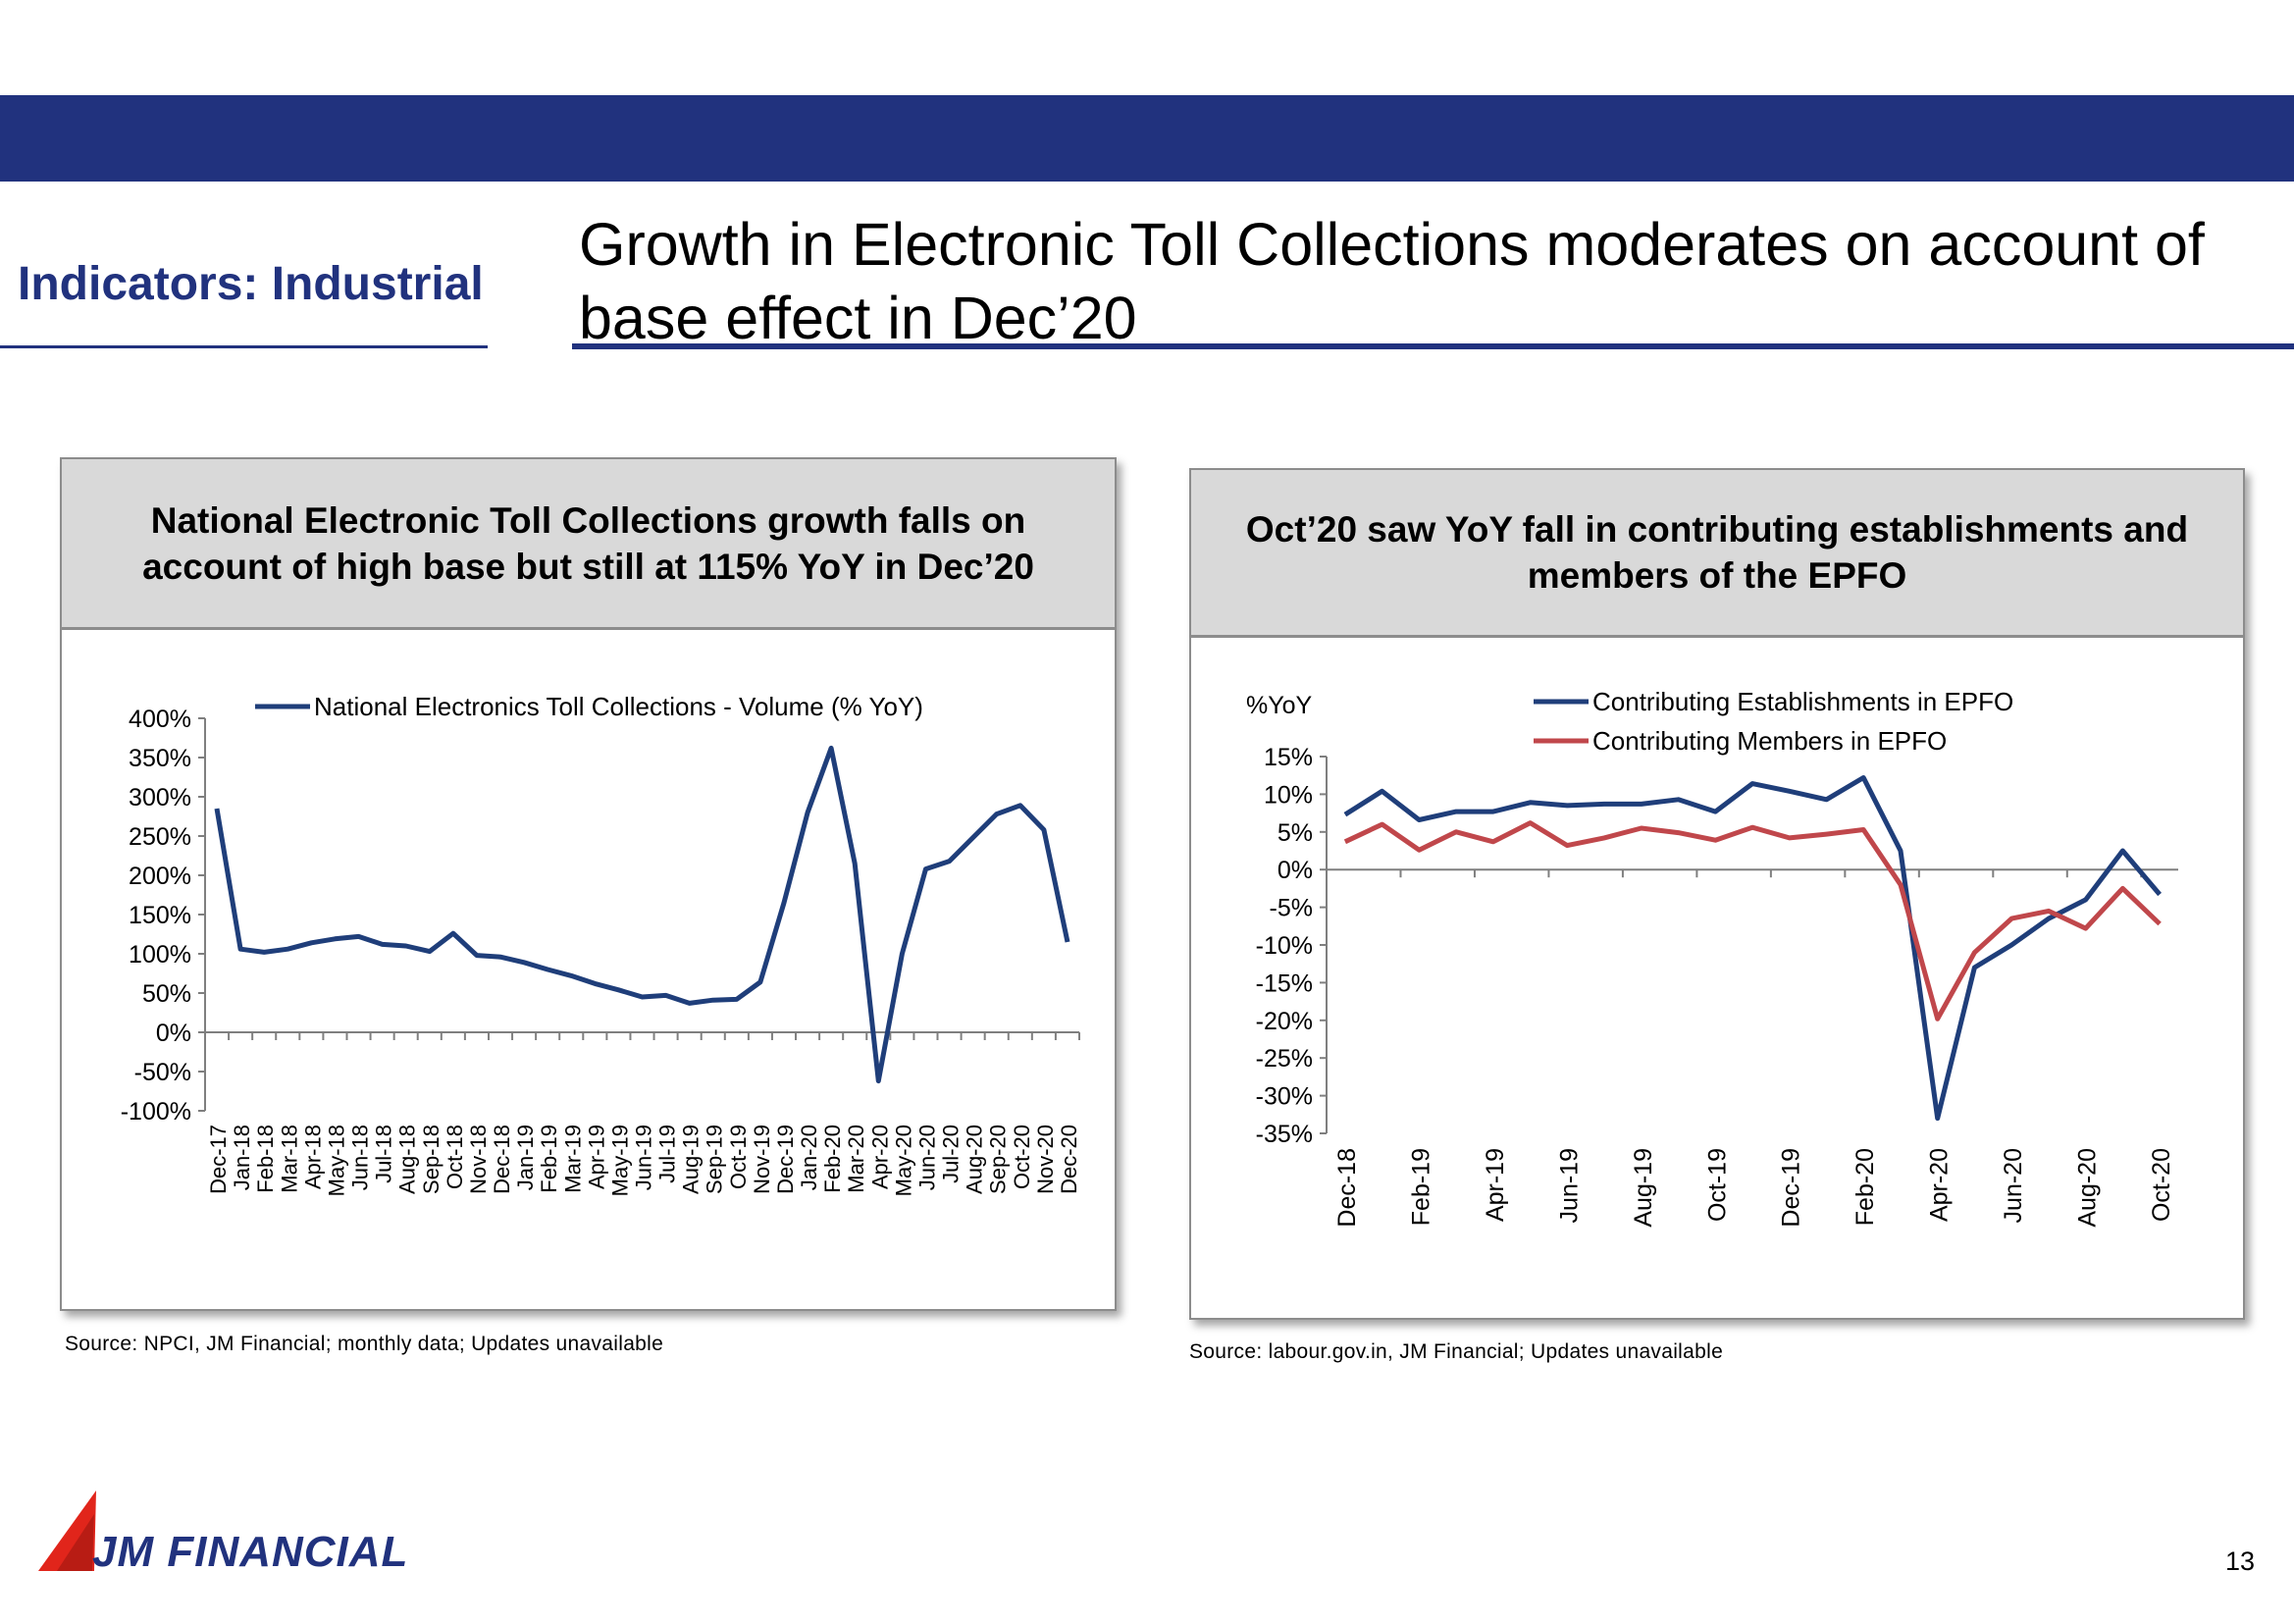 The height and width of the screenshot is (1624, 2294). I want to click on y-axis-label: %YoY, so click(1279, 705).